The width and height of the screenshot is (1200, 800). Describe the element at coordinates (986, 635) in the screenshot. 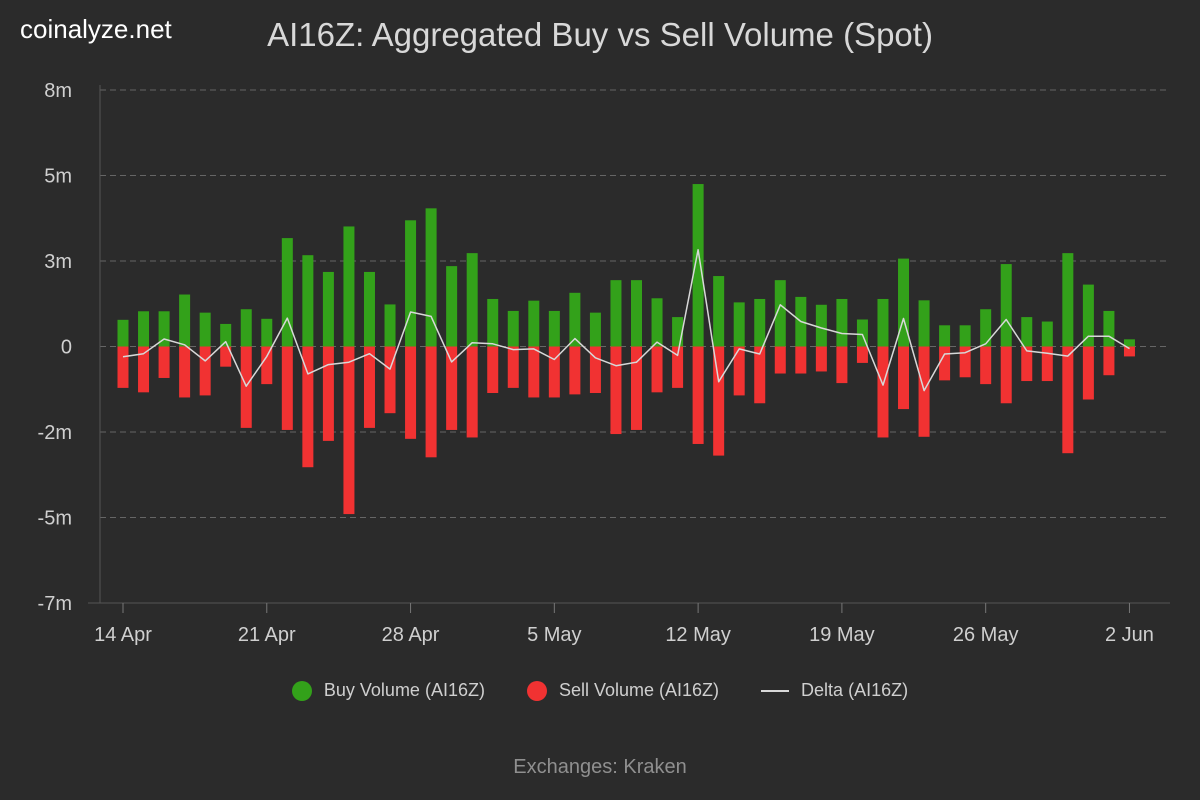

I see `x-tick-label: 26 May` at that location.